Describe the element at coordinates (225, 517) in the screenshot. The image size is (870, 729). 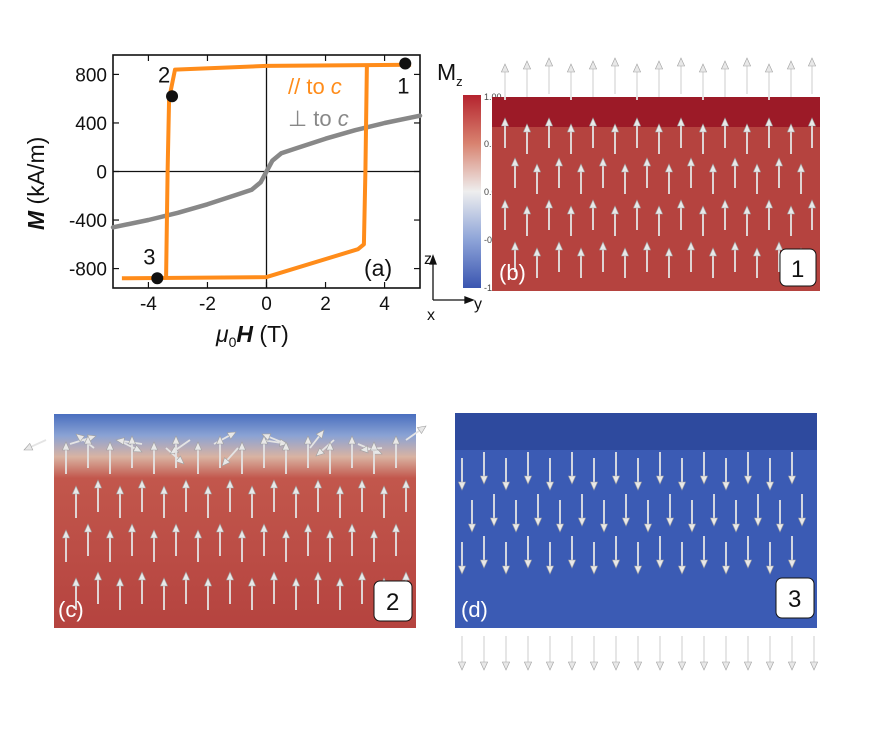
I see `panel-c-arrows` at that location.